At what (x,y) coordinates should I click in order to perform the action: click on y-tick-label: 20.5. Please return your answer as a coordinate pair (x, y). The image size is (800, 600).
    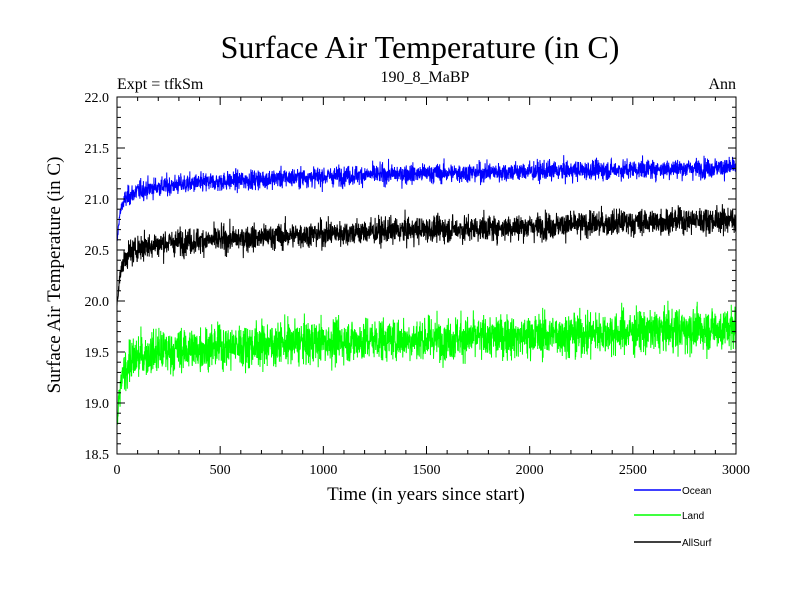
    Looking at the image, I should click on (97, 251).